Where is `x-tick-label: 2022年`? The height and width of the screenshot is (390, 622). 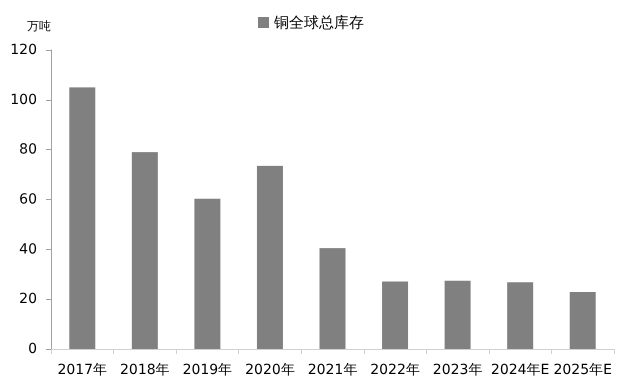 x-tick-label: 2022年 is located at coordinates (395, 370).